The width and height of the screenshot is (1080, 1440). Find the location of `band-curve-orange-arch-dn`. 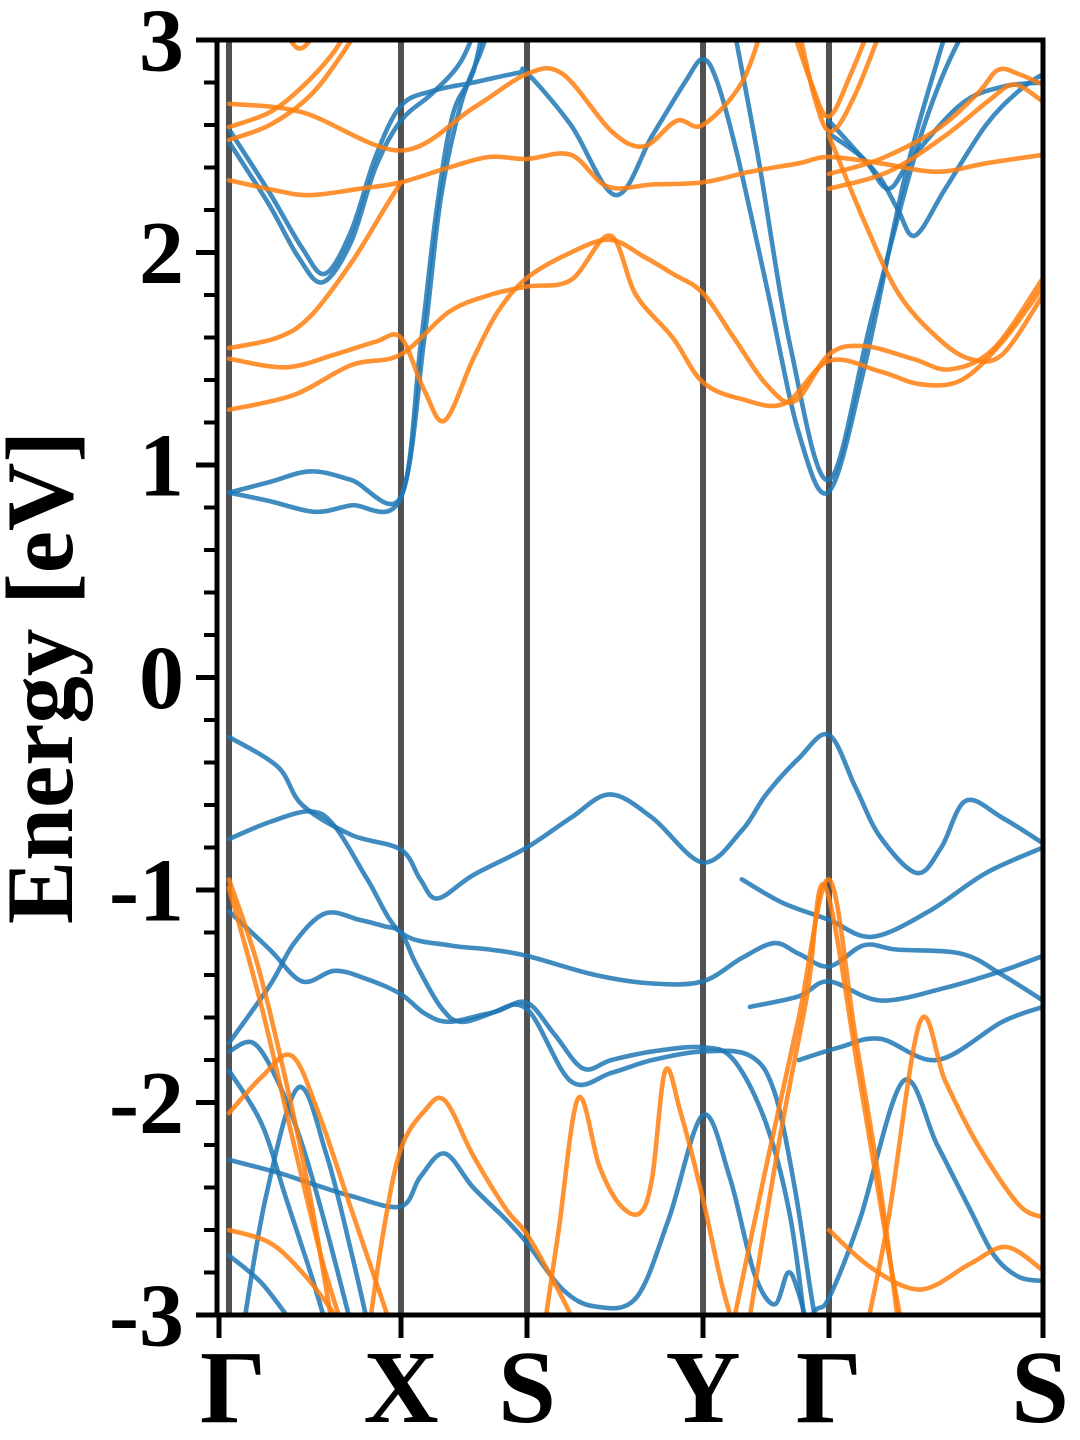

band-curve-orange-arch-dn is located at coordinates (308, 1183).